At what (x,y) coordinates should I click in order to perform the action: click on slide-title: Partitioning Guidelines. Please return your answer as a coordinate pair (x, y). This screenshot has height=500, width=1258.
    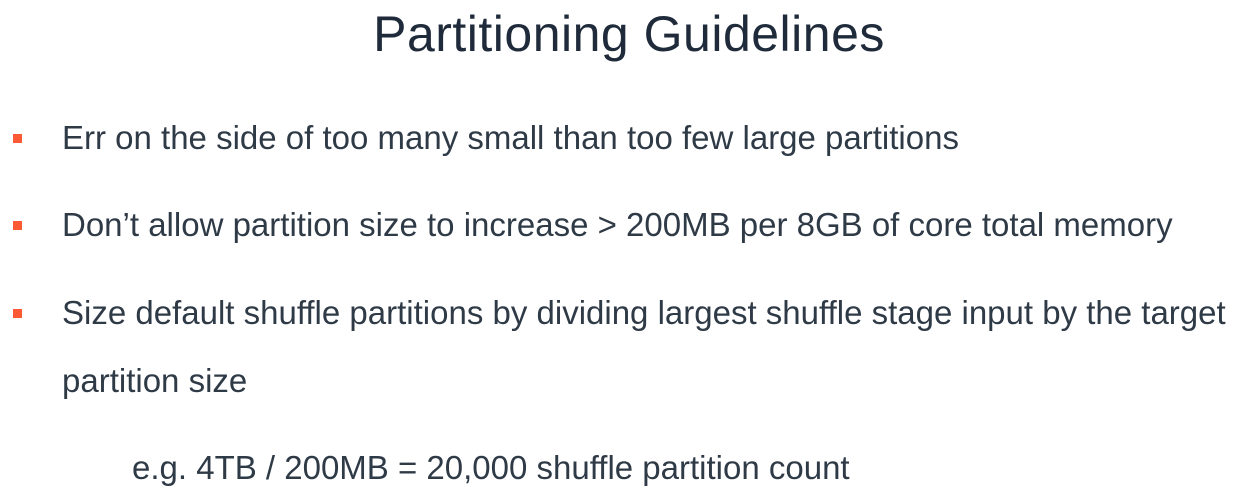
    Looking at the image, I should click on (629, 34).